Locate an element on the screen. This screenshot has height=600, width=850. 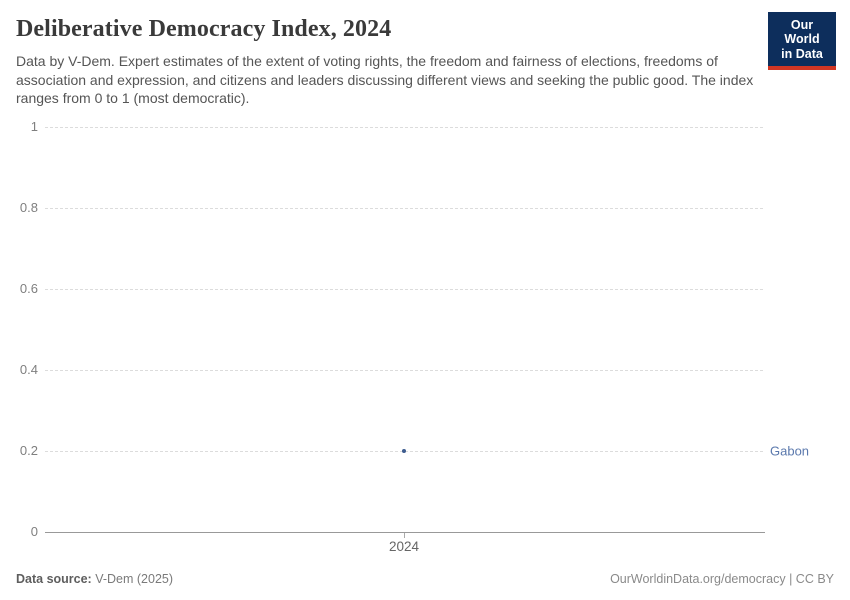
y-axis-tick-label: 0.2 is located at coordinates (28, 450).